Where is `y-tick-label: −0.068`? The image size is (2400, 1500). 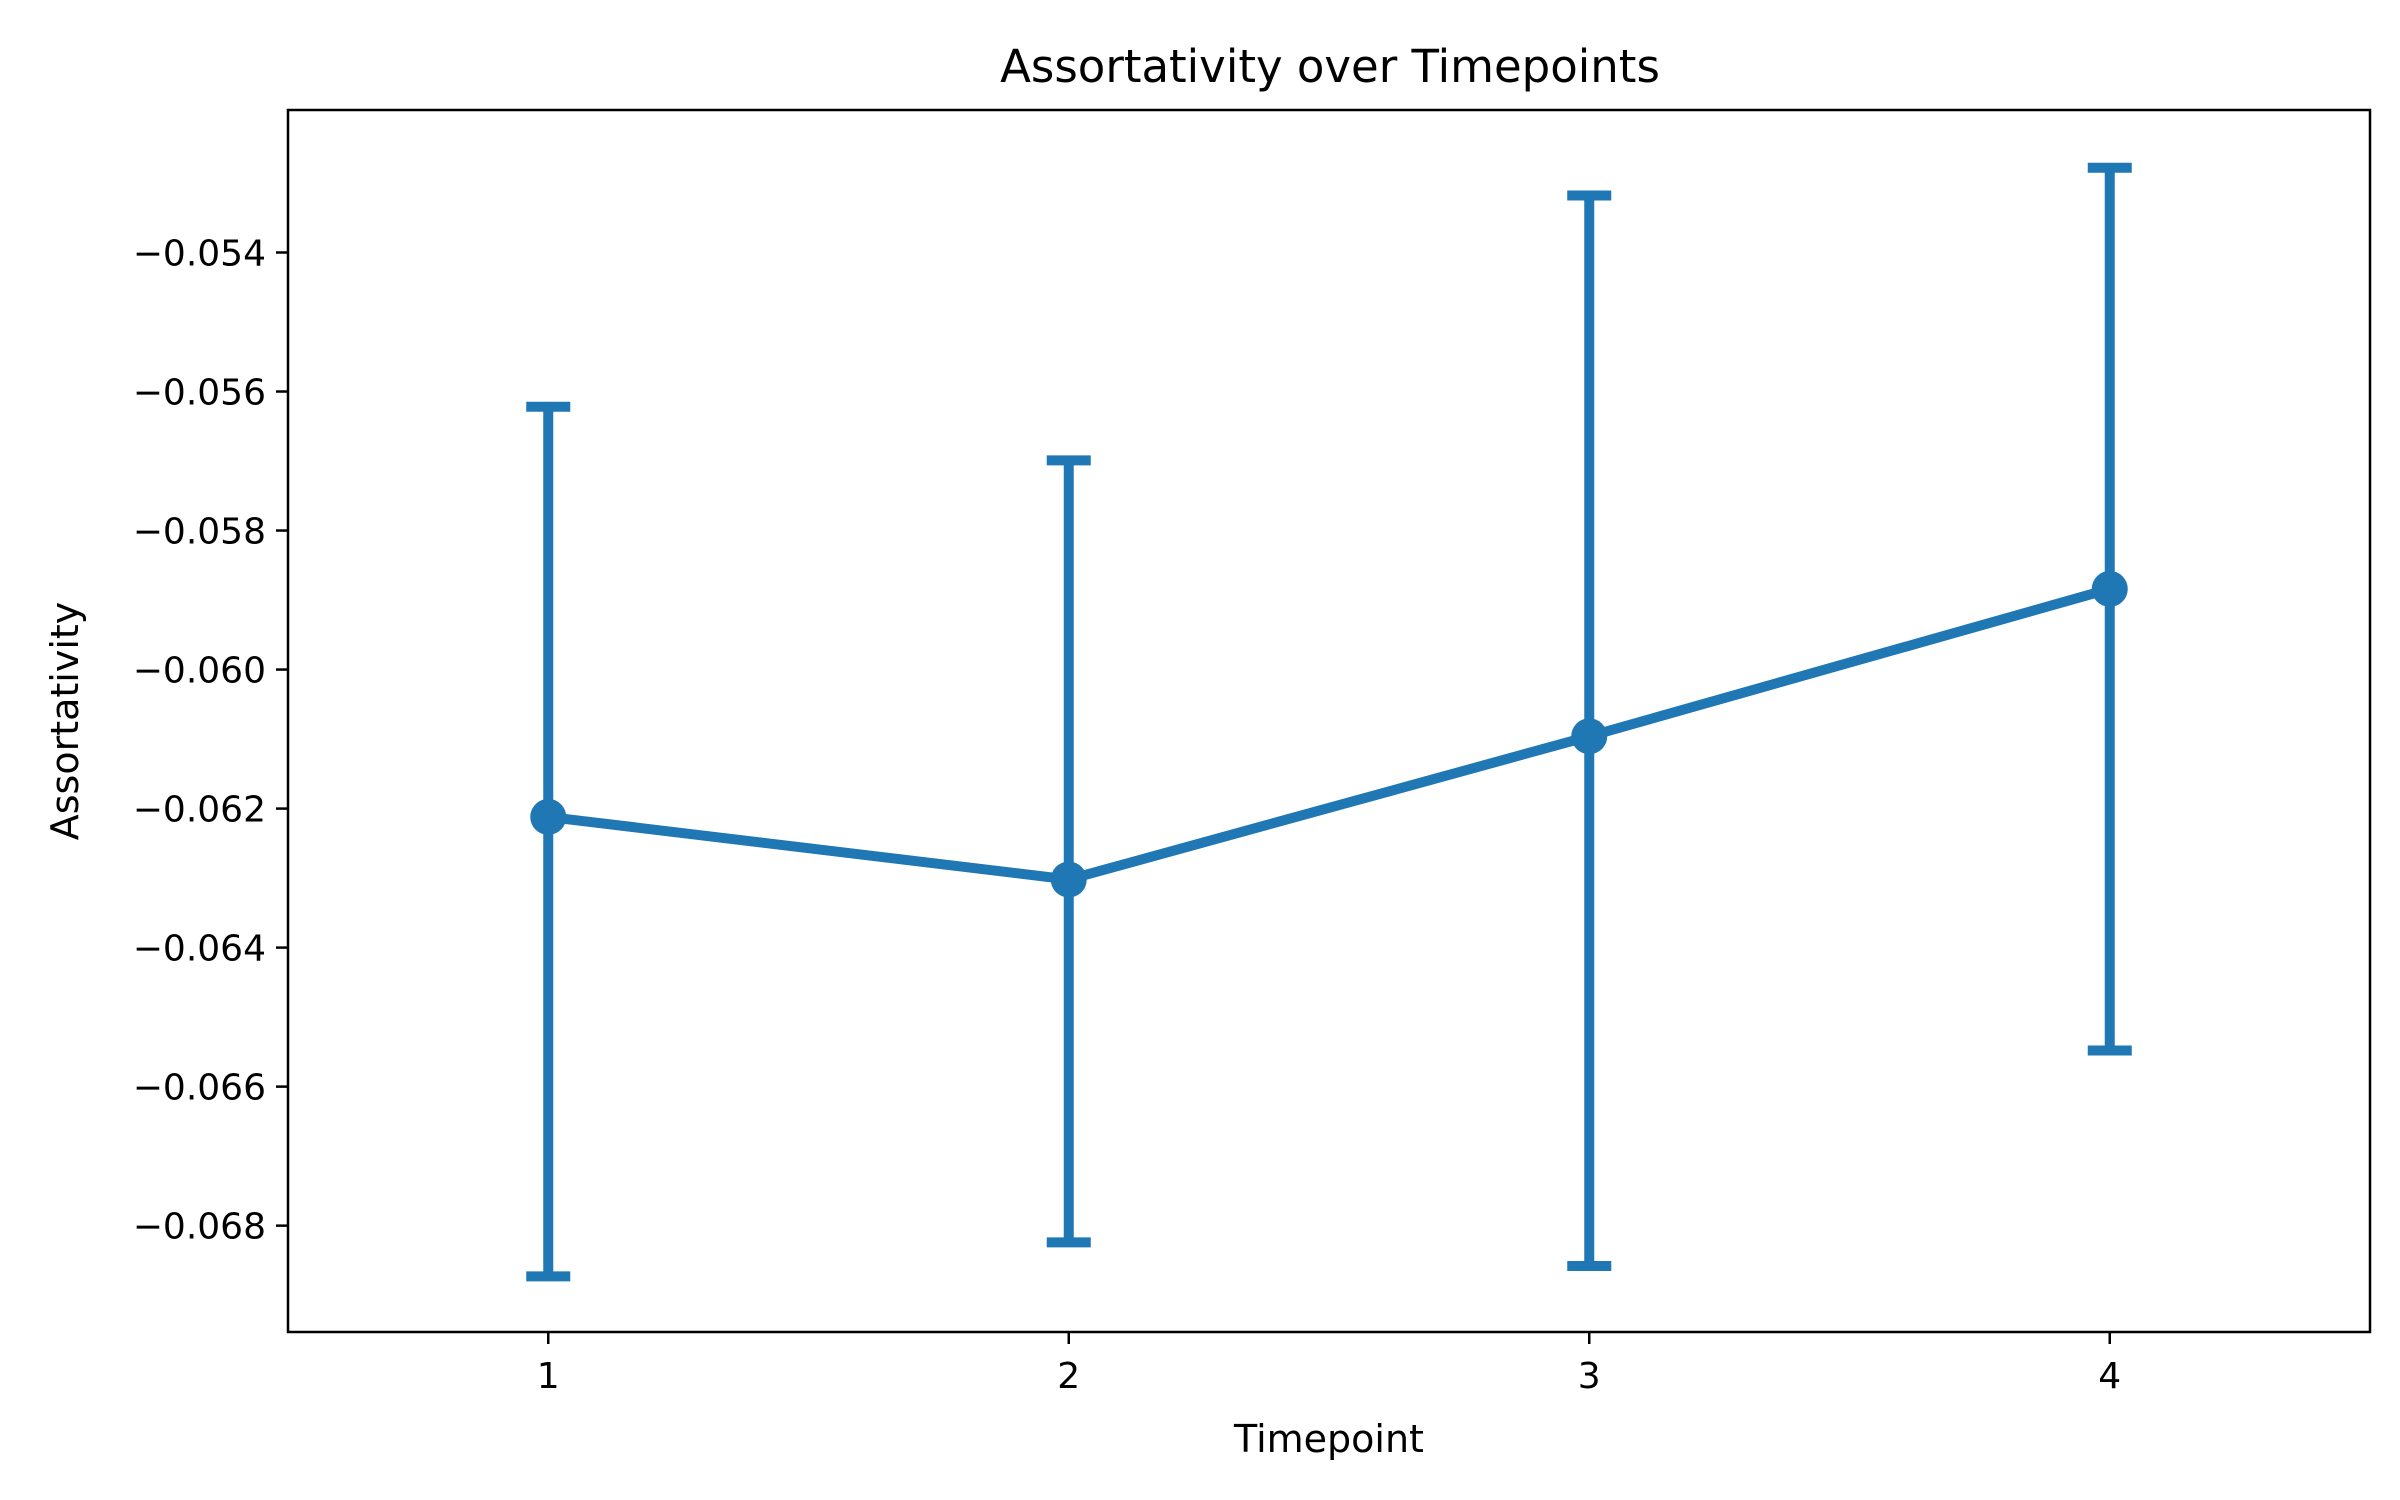
y-tick-label: −0.068 is located at coordinates (199, 1227).